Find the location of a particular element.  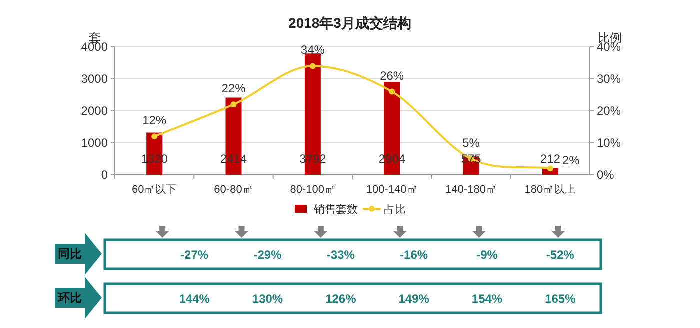

y2-tick-label: 10% is located at coordinates (609, 143).